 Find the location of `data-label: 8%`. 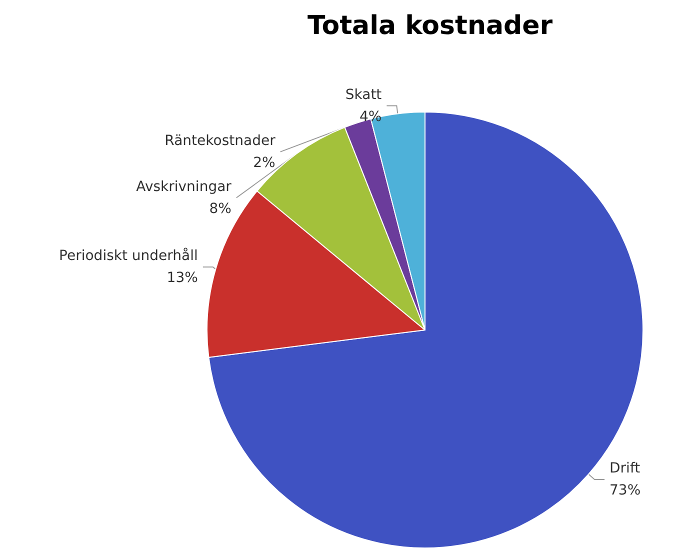

data-label: 8% is located at coordinates (220, 208).